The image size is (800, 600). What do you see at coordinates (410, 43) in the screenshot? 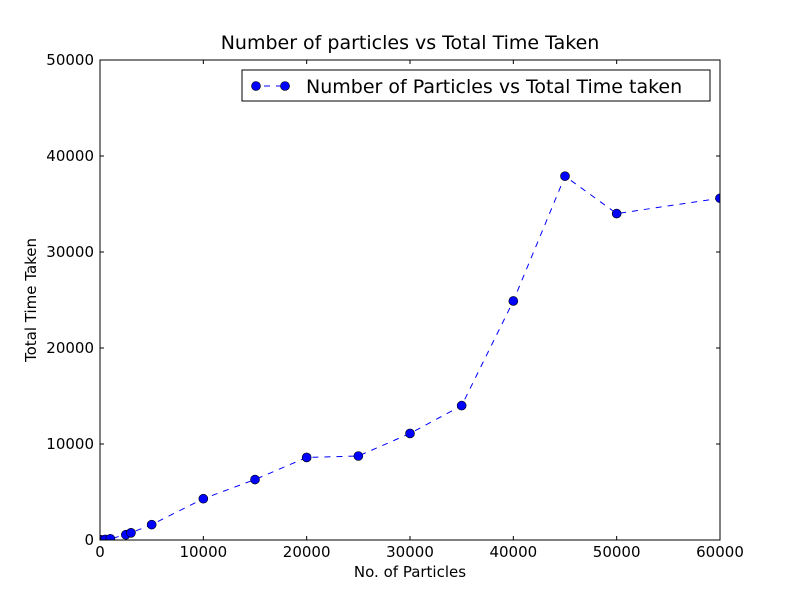
I see `chart-title: Number of particles vs Total Time Taken` at bounding box center [410, 43].